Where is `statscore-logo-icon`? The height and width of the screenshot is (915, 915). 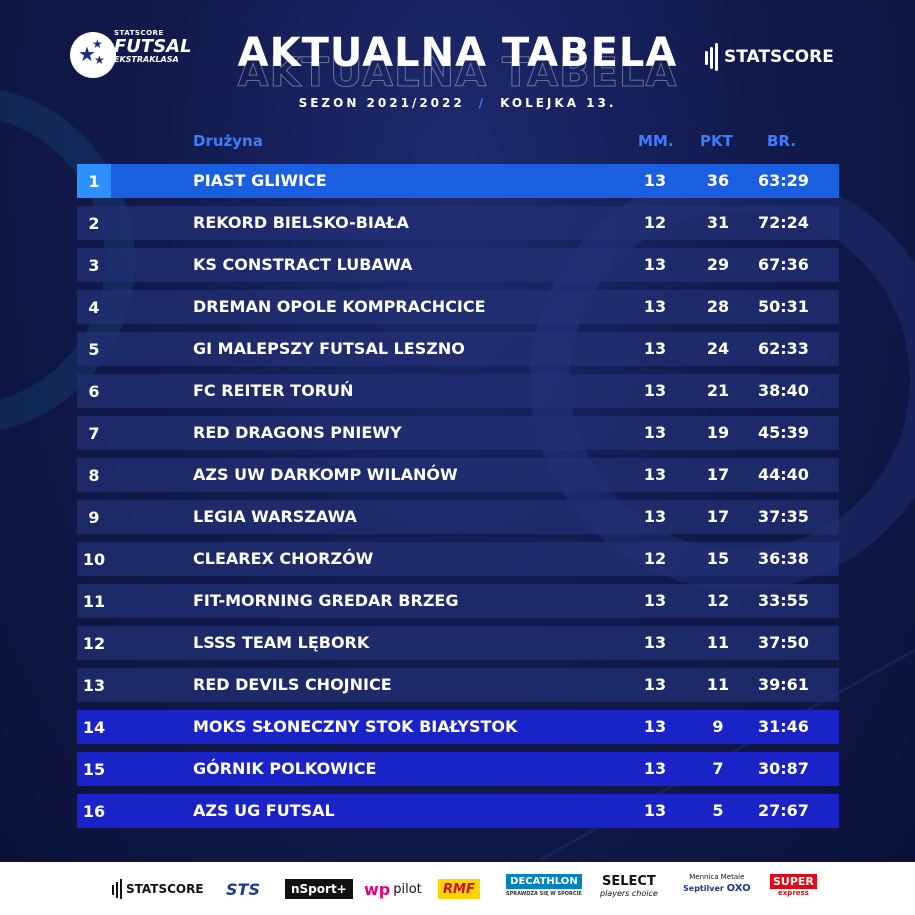
statscore-logo-icon is located at coordinates (117, 889).